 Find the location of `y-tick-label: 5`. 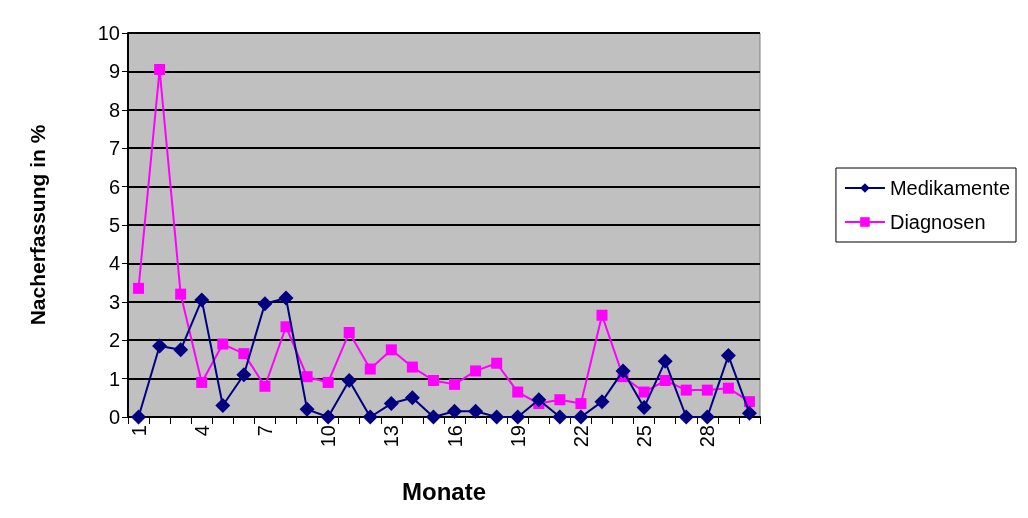

y-tick-label: 5 is located at coordinates (114, 225).